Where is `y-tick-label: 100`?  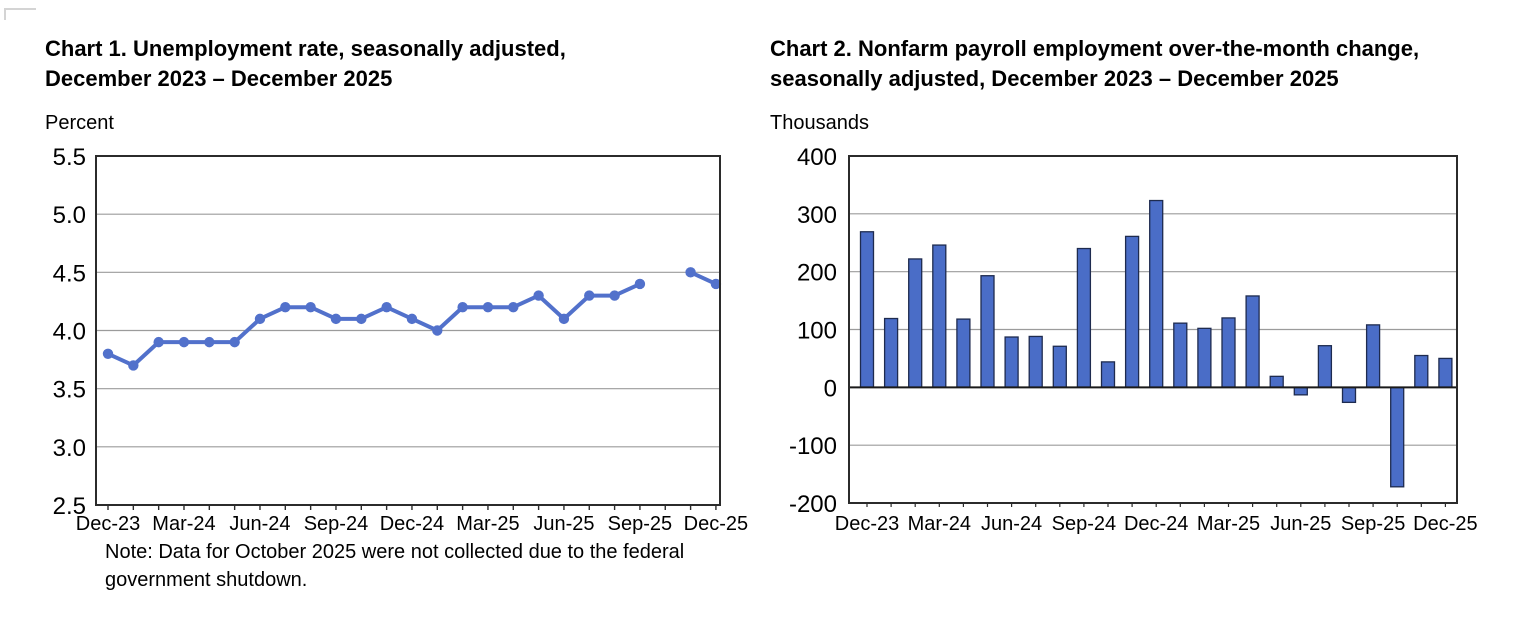 y-tick-label: 100 is located at coordinates (817, 331).